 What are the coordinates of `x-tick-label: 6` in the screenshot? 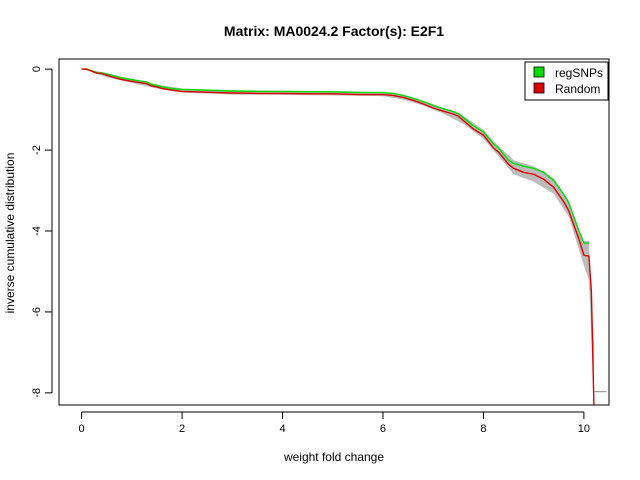 It's located at (383, 429).